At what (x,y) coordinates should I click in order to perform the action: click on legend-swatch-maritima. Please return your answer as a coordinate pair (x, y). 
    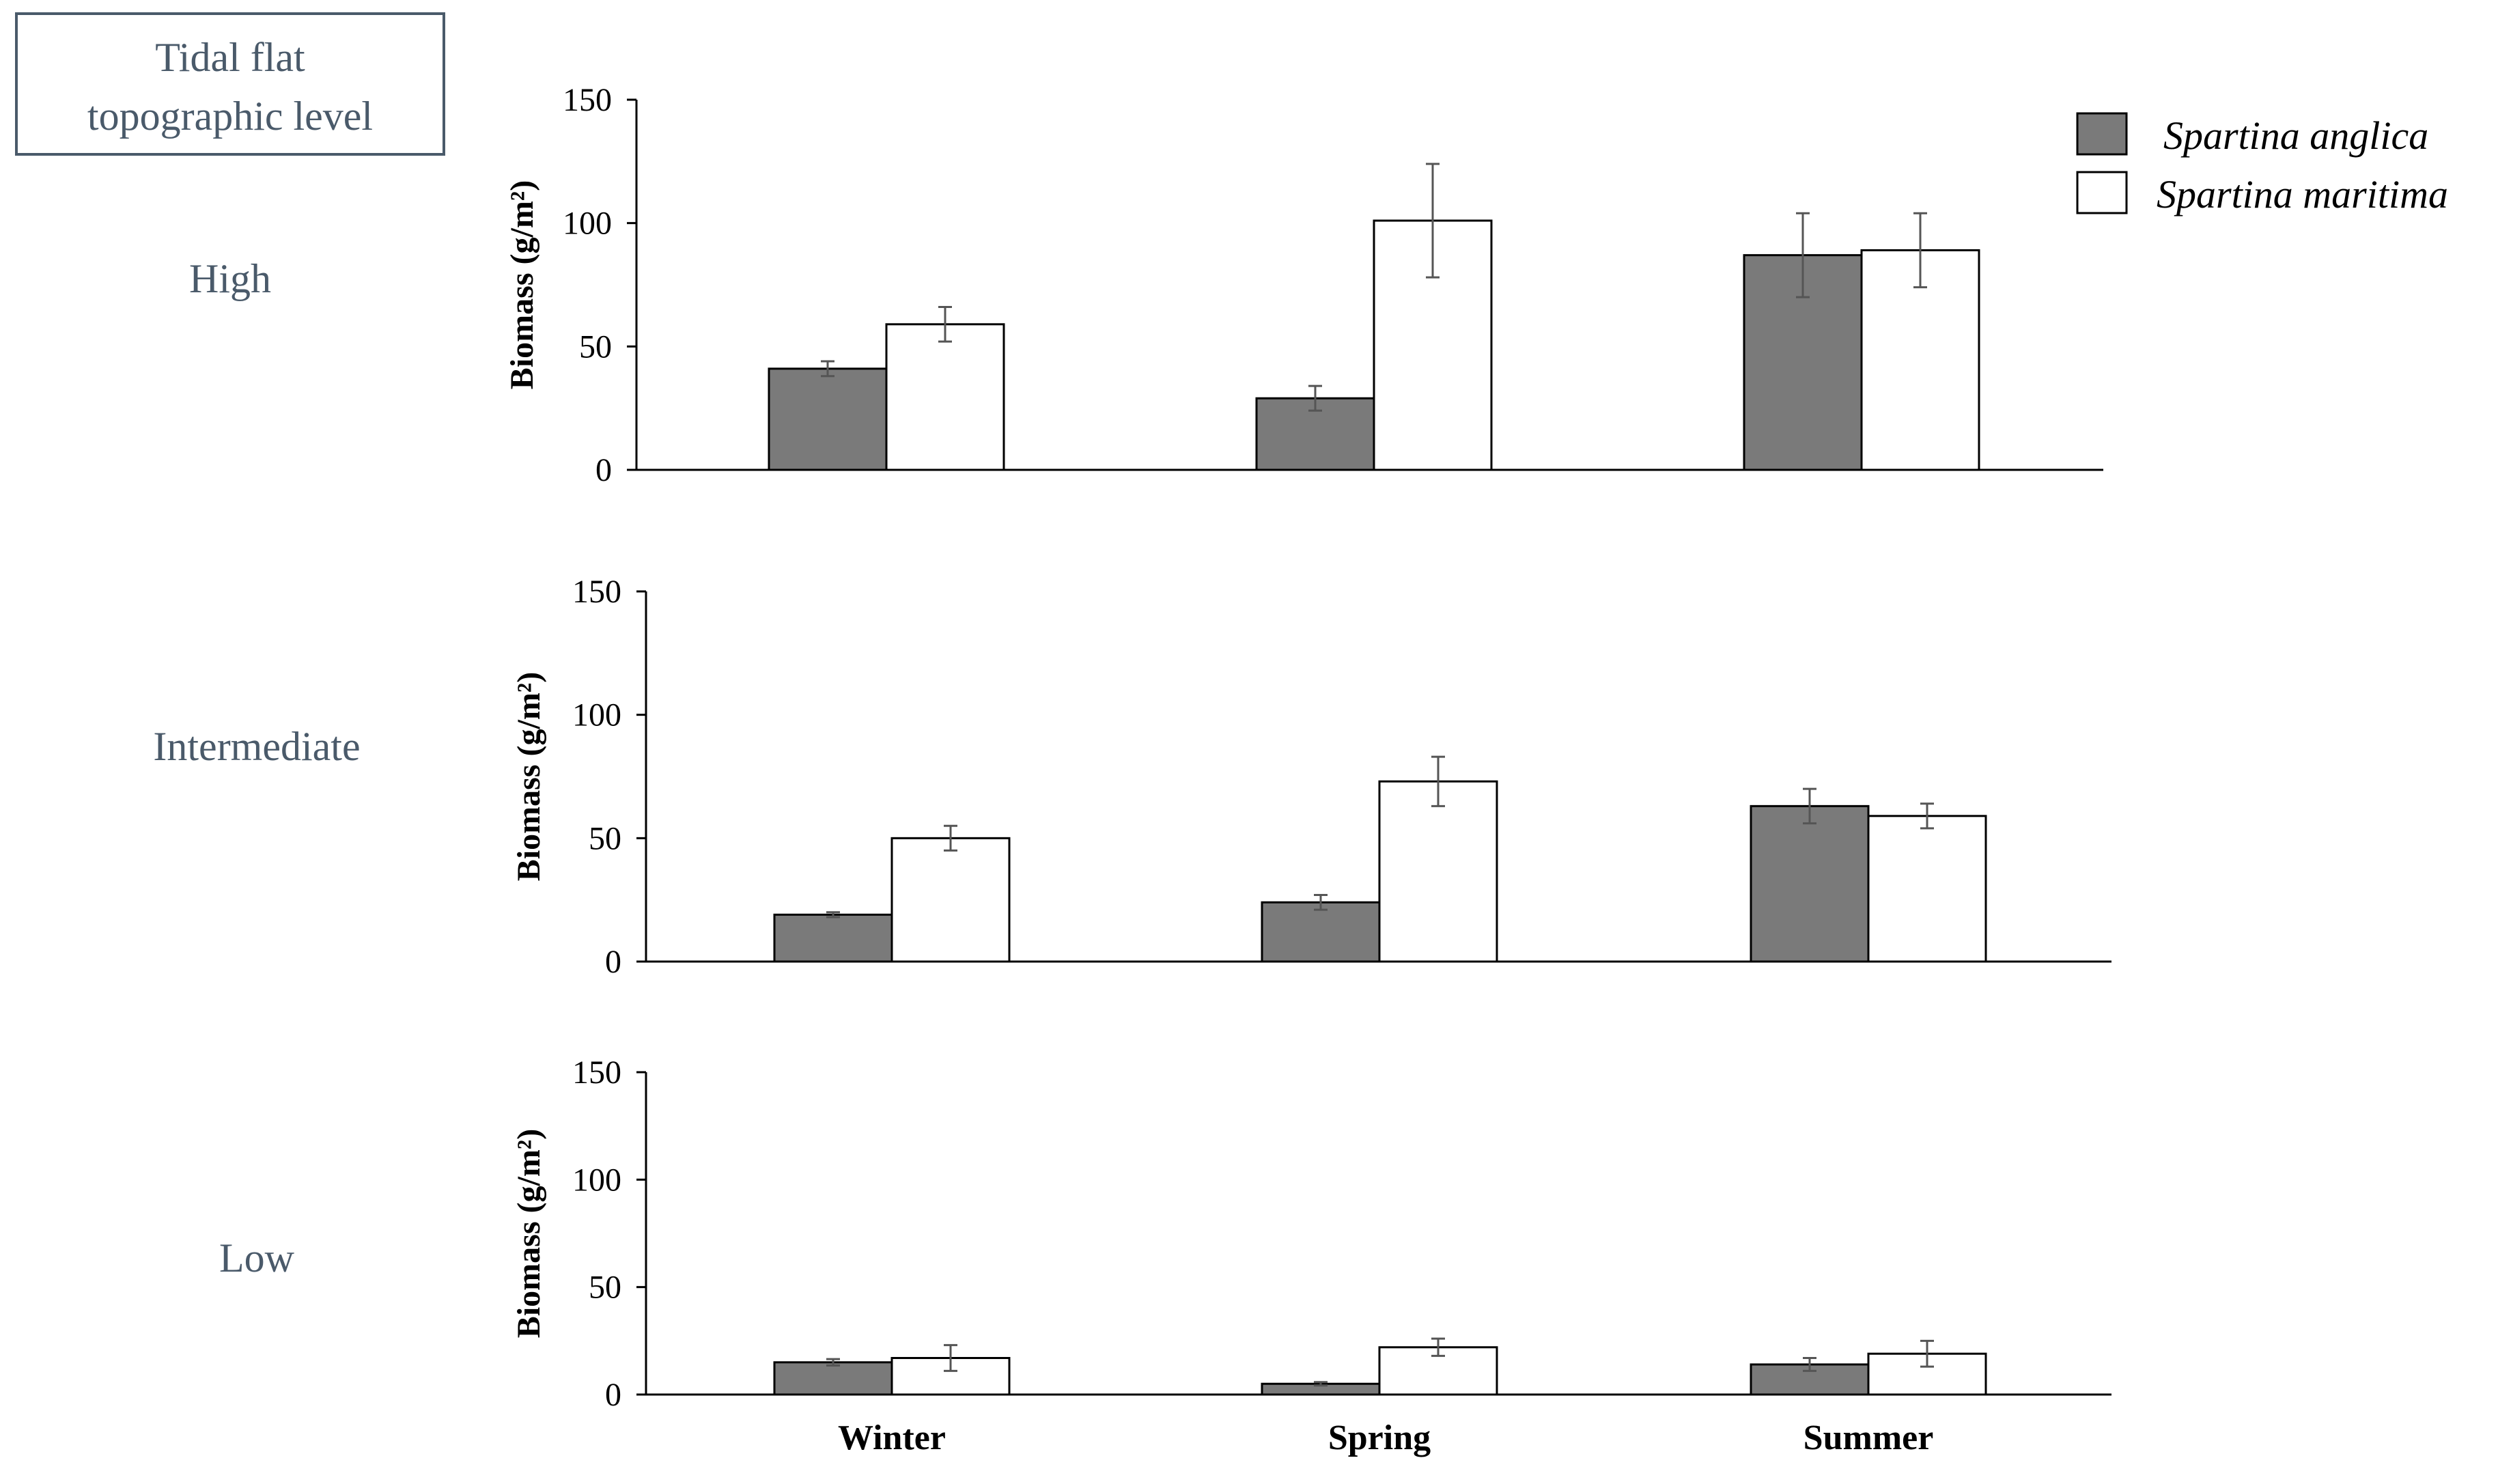
    Looking at the image, I should click on (2102, 193).